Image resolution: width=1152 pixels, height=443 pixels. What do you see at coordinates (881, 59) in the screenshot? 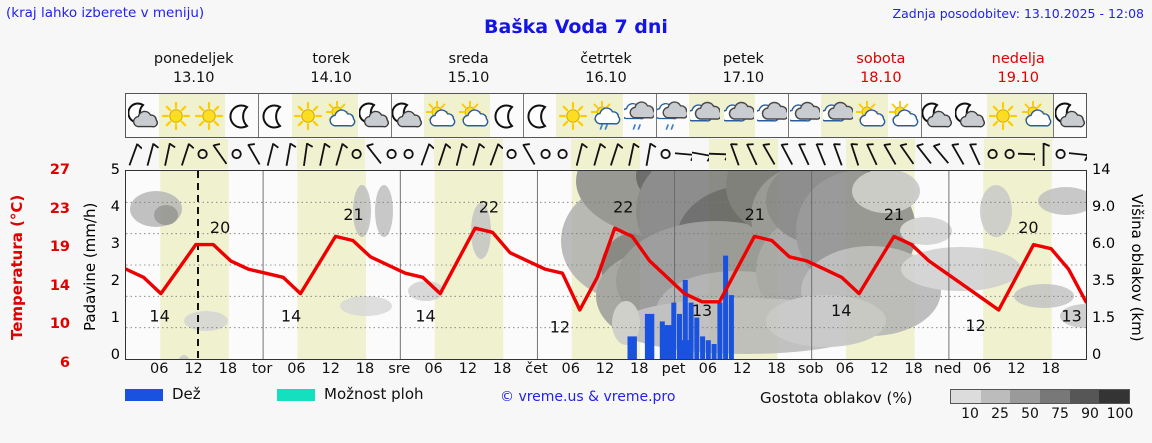
I see `day-name: sobota` at bounding box center [881, 59].